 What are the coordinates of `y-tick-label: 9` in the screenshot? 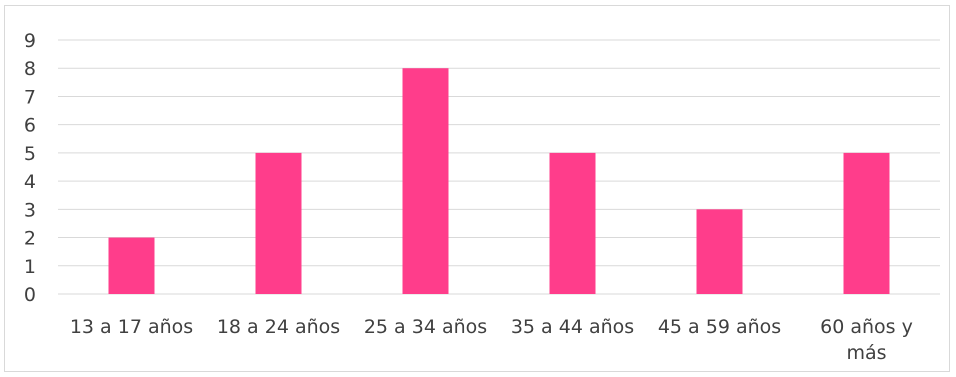 It's located at (30, 41).